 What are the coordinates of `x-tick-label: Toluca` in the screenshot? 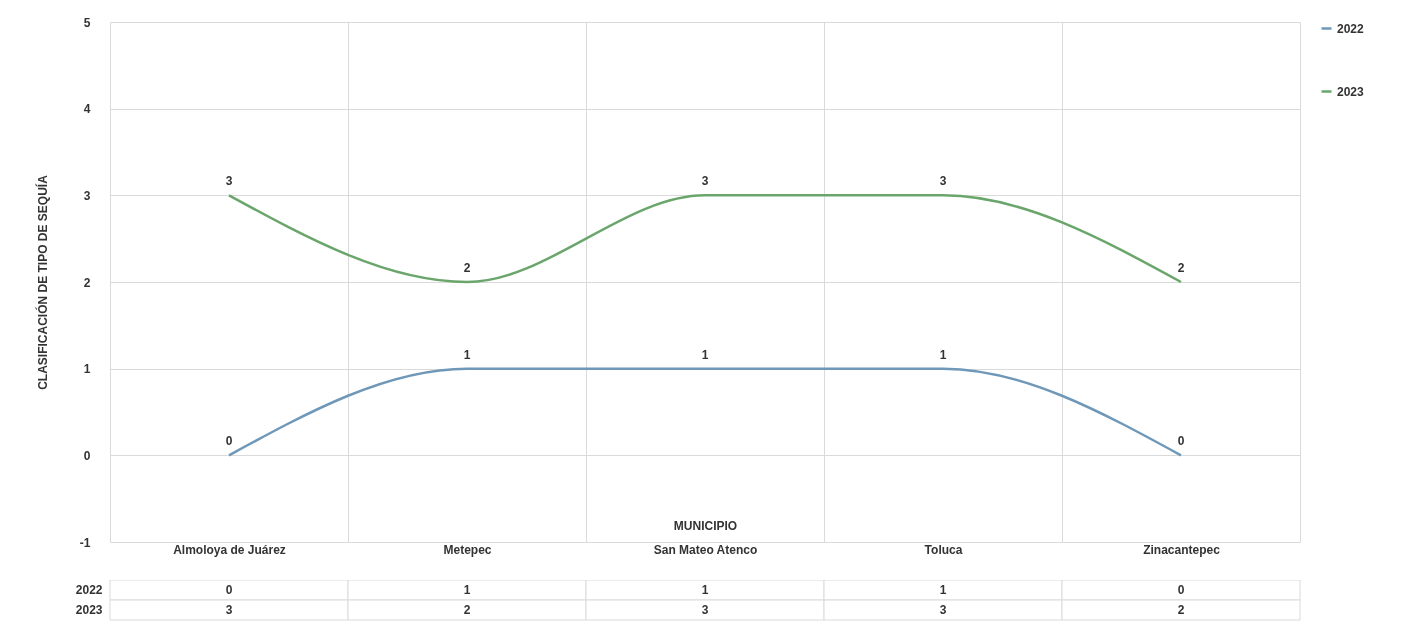 It's located at (943, 549).